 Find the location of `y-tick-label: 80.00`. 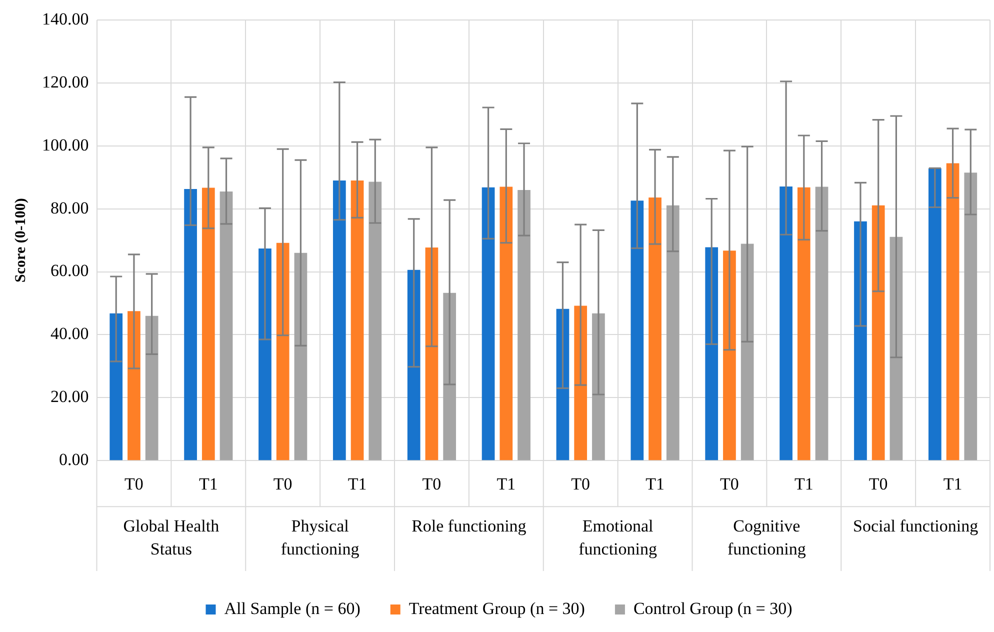

y-tick-label: 80.00 is located at coordinates (69, 208).